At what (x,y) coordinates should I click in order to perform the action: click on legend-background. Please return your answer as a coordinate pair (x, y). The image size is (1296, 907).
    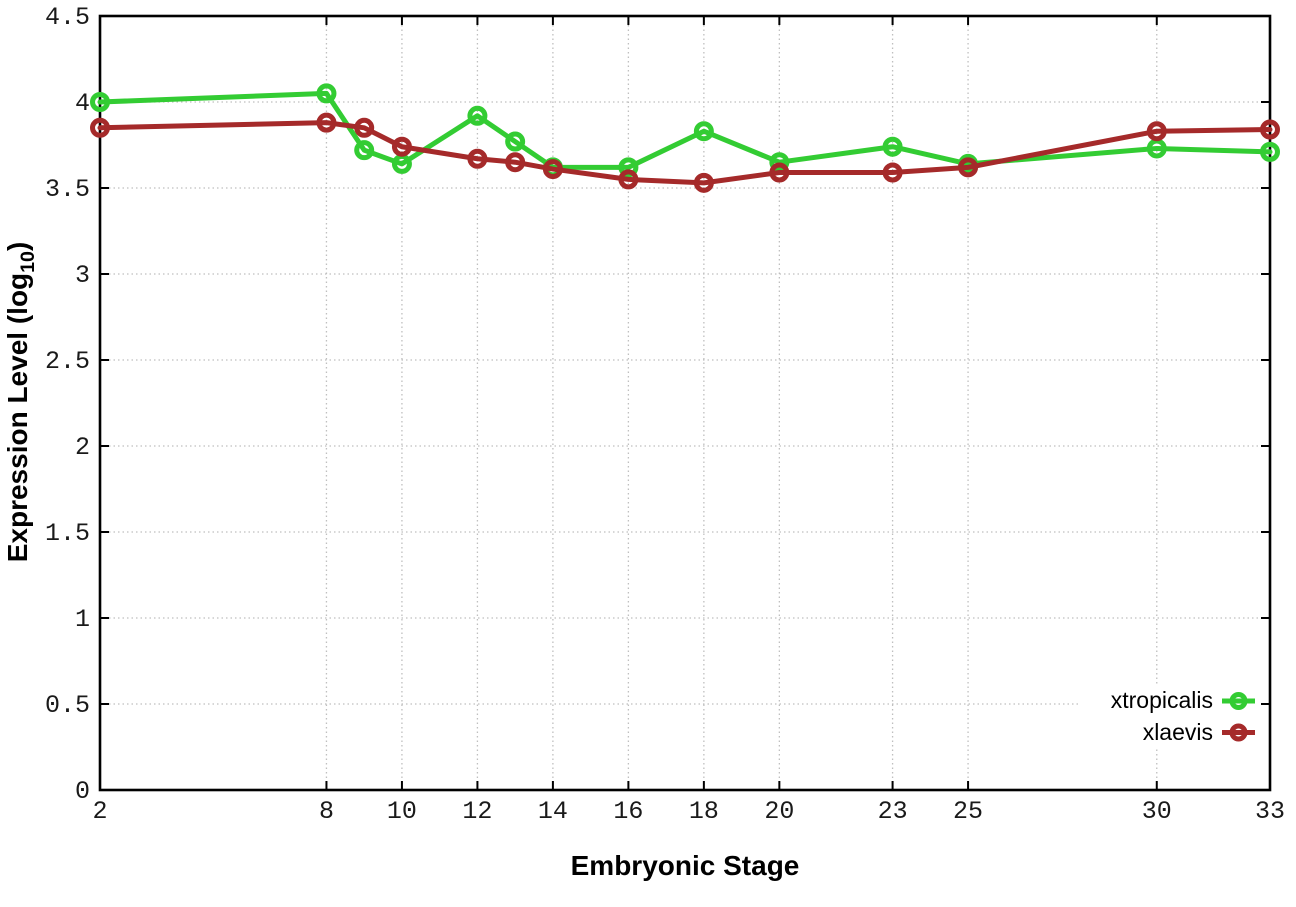
    Looking at the image, I should click on (1169, 716).